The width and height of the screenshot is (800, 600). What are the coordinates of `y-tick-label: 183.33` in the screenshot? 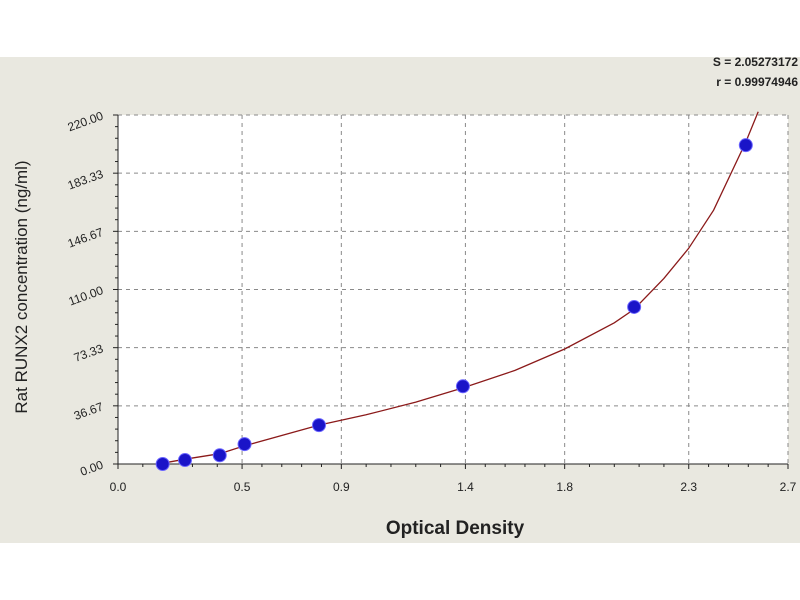 It's located at (86, 180).